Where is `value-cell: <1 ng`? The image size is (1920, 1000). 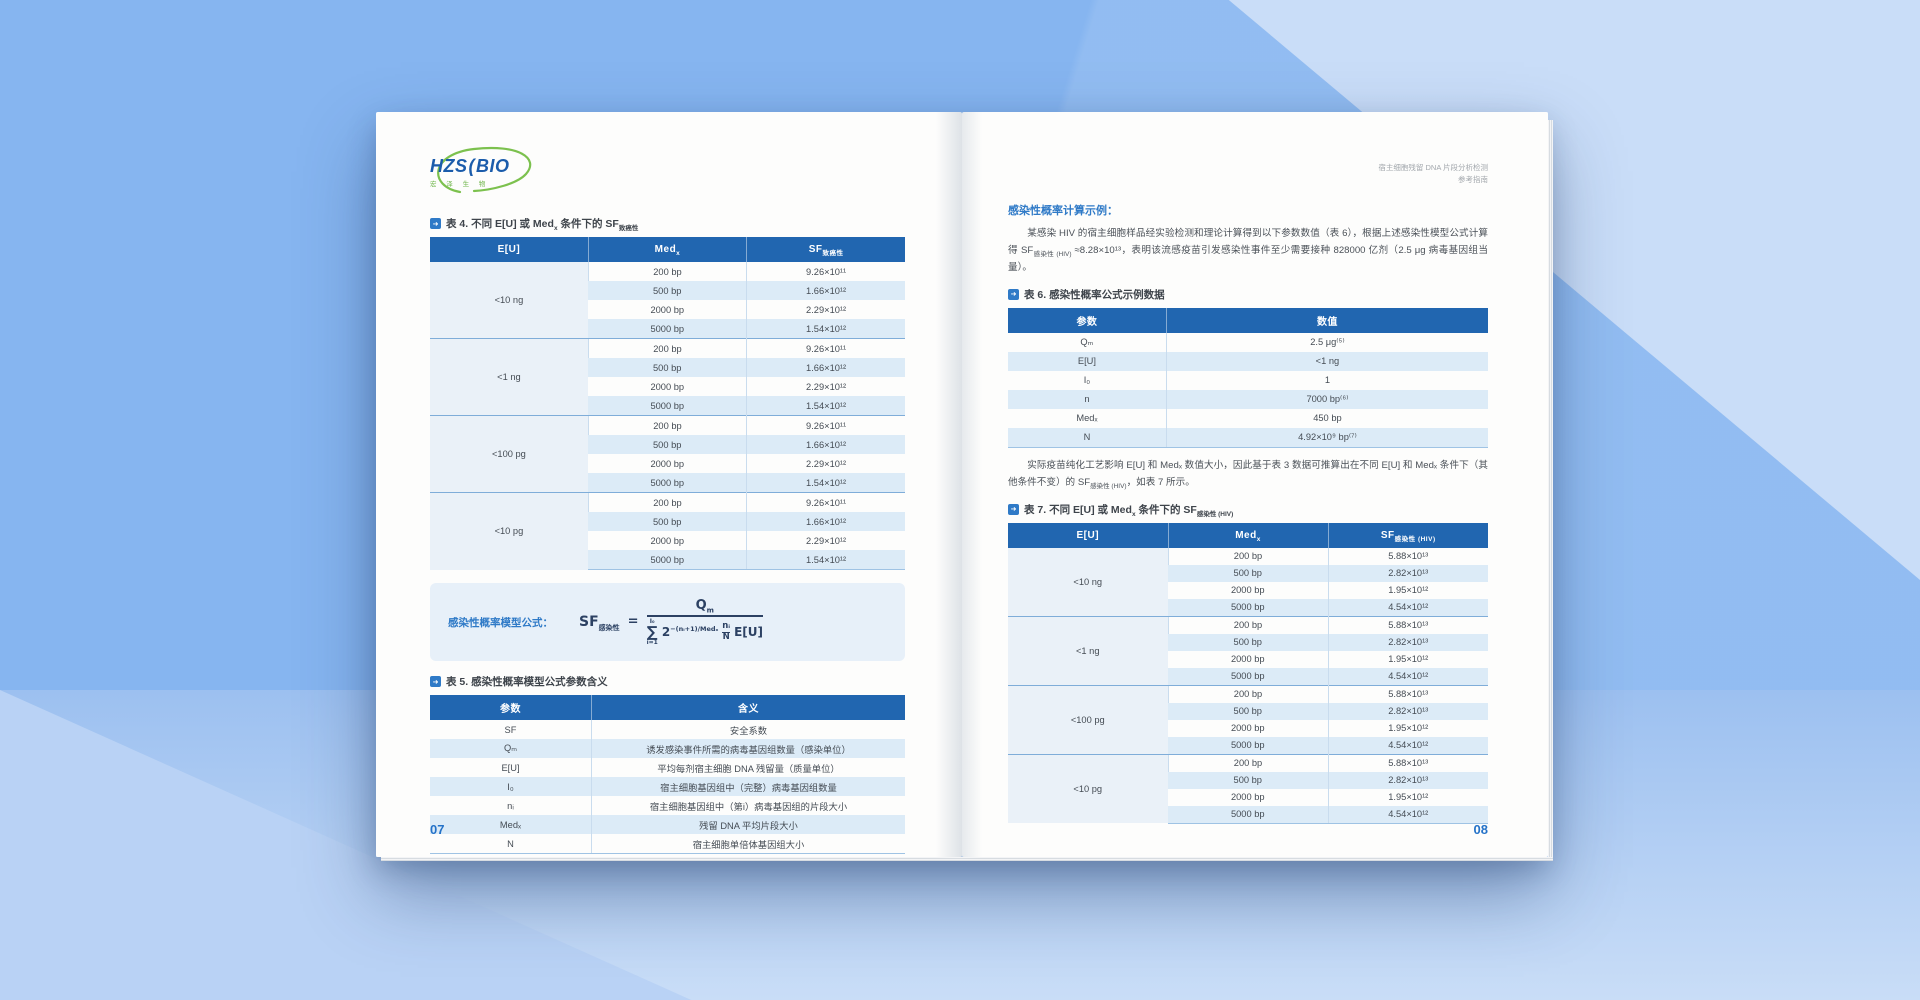
value-cell: <1 ng is located at coordinates (1326, 361).